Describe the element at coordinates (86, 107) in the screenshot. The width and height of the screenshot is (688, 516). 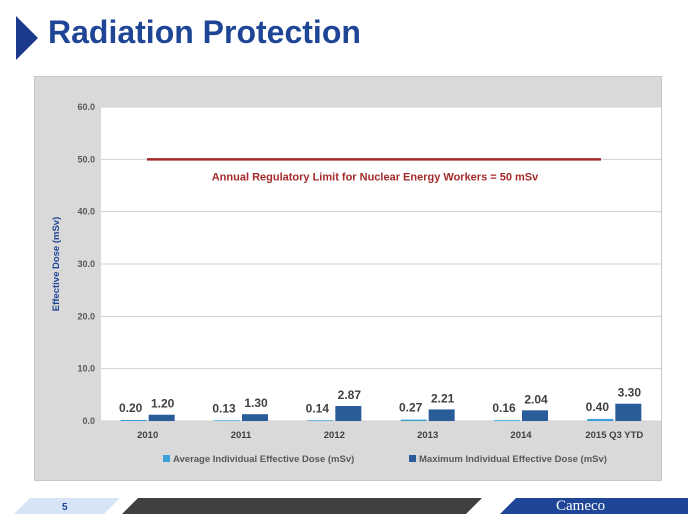
I see `y-tick-label: 60.0` at that location.